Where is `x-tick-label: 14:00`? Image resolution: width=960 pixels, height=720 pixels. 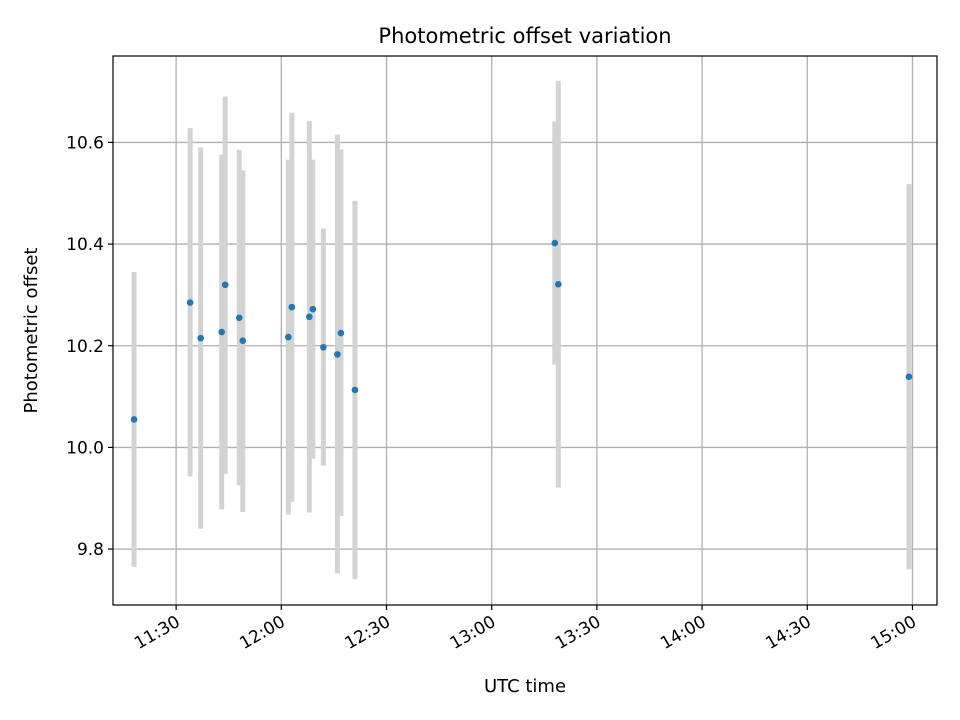
x-tick-label: 14:00 is located at coordinates (683, 633).